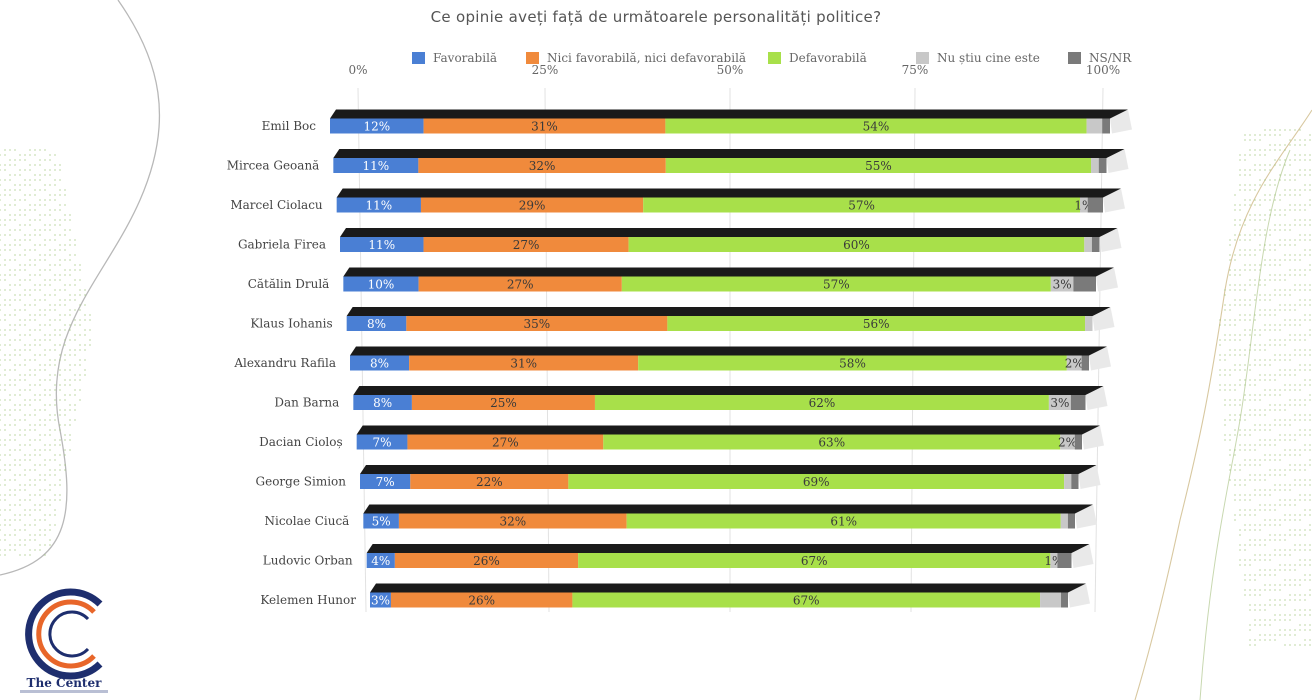 The width and height of the screenshot is (1312, 700). What do you see at coordinates (537, 324) in the screenshot?
I see `data-label: 35%` at bounding box center [537, 324].